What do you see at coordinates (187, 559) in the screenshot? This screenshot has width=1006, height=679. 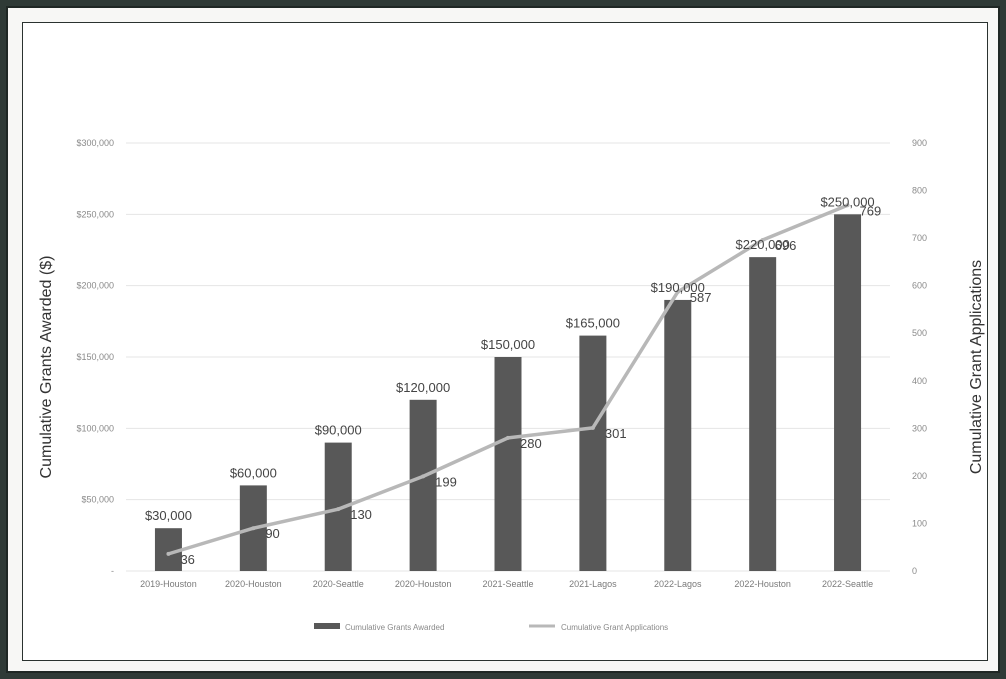 I see `line-value-label: 36` at bounding box center [187, 559].